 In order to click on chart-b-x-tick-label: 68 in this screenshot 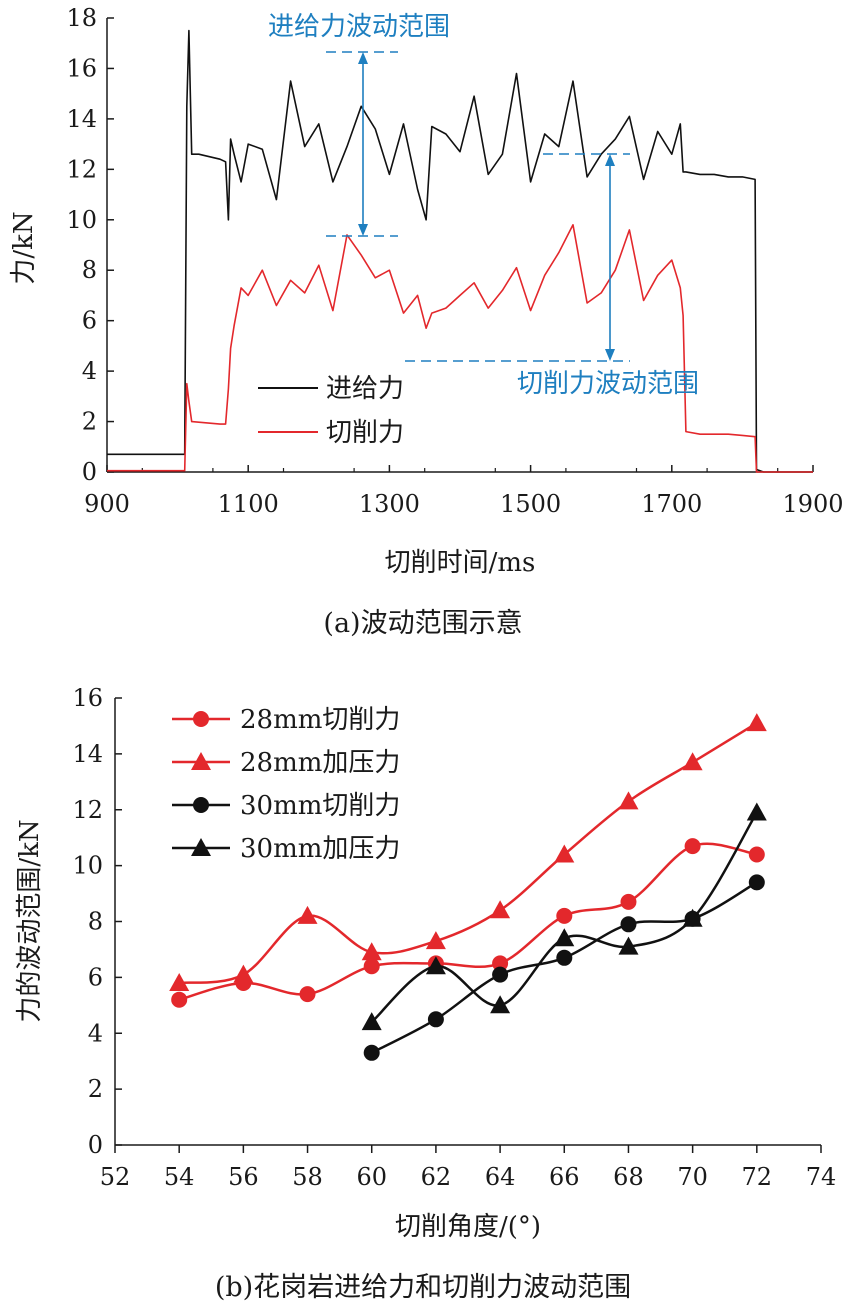, I will do `click(628, 1177)`.